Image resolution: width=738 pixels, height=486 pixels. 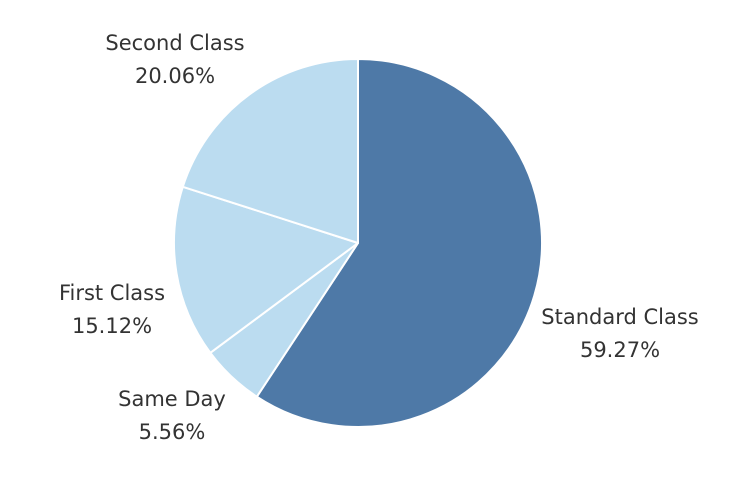 What do you see at coordinates (112, 293) in the screenshot?
I see `label-first-class-name: First Class` at bounding box center [112, 293].